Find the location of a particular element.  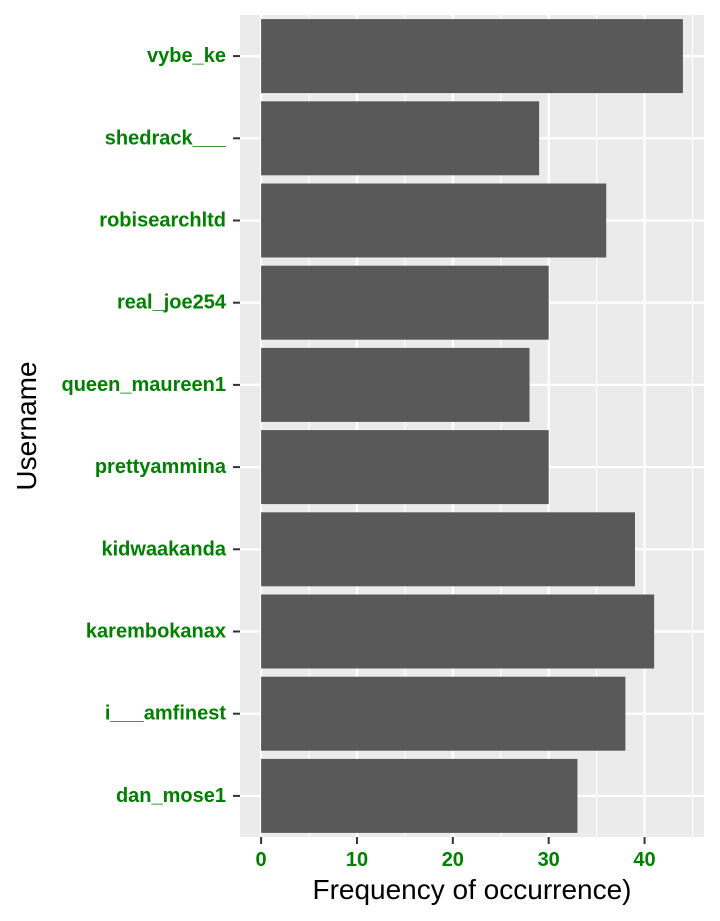

bar-kidwaakanda is located at coordinates (448, 549).